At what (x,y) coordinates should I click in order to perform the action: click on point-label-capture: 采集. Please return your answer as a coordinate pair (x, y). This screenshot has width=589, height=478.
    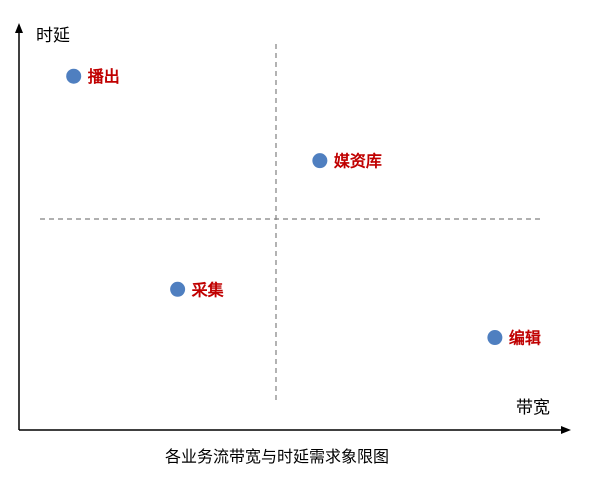
    Looking at the image, I should click on (208, 289).